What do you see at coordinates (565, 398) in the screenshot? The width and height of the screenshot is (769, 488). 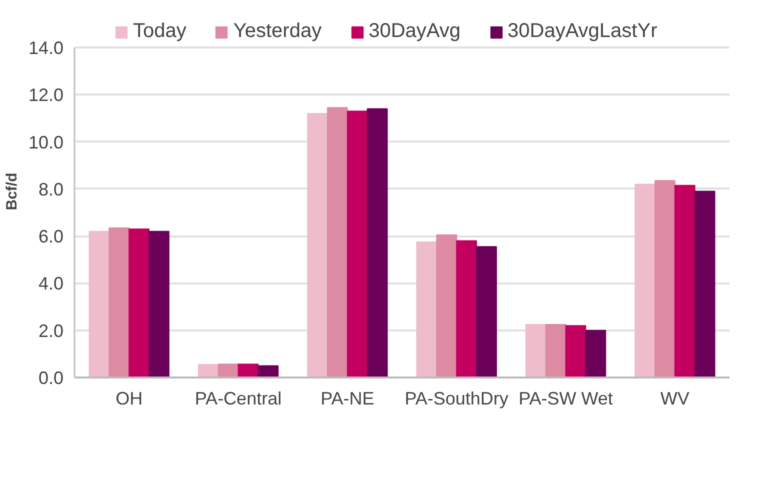 I see `x-tick-label: PA-SW Wet` at bounding box center [565, 398].